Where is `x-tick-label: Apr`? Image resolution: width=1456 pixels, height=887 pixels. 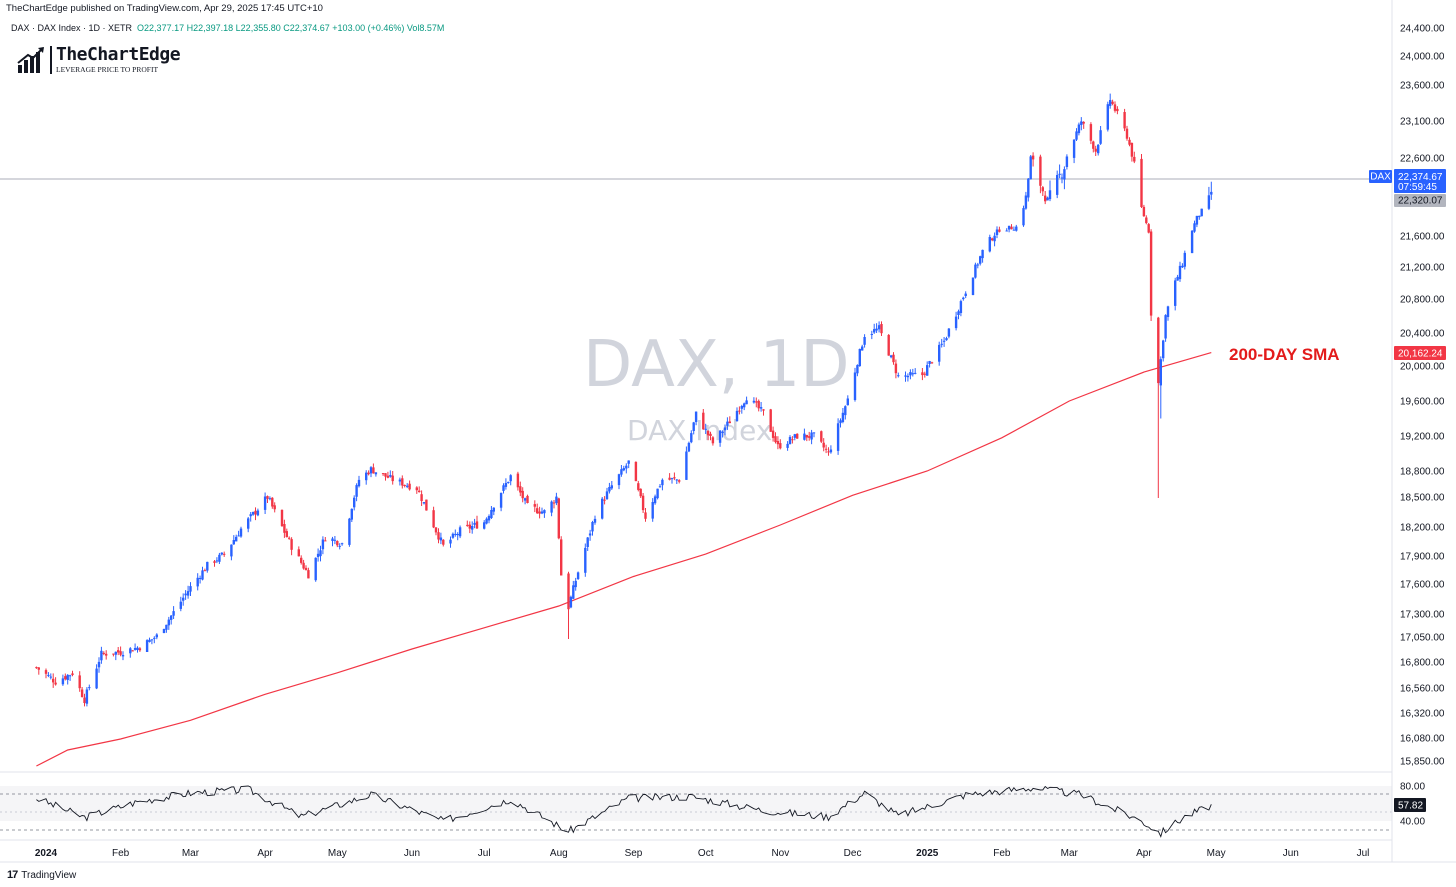 x-tick-label: Apr is located at coordinates (265, 853).